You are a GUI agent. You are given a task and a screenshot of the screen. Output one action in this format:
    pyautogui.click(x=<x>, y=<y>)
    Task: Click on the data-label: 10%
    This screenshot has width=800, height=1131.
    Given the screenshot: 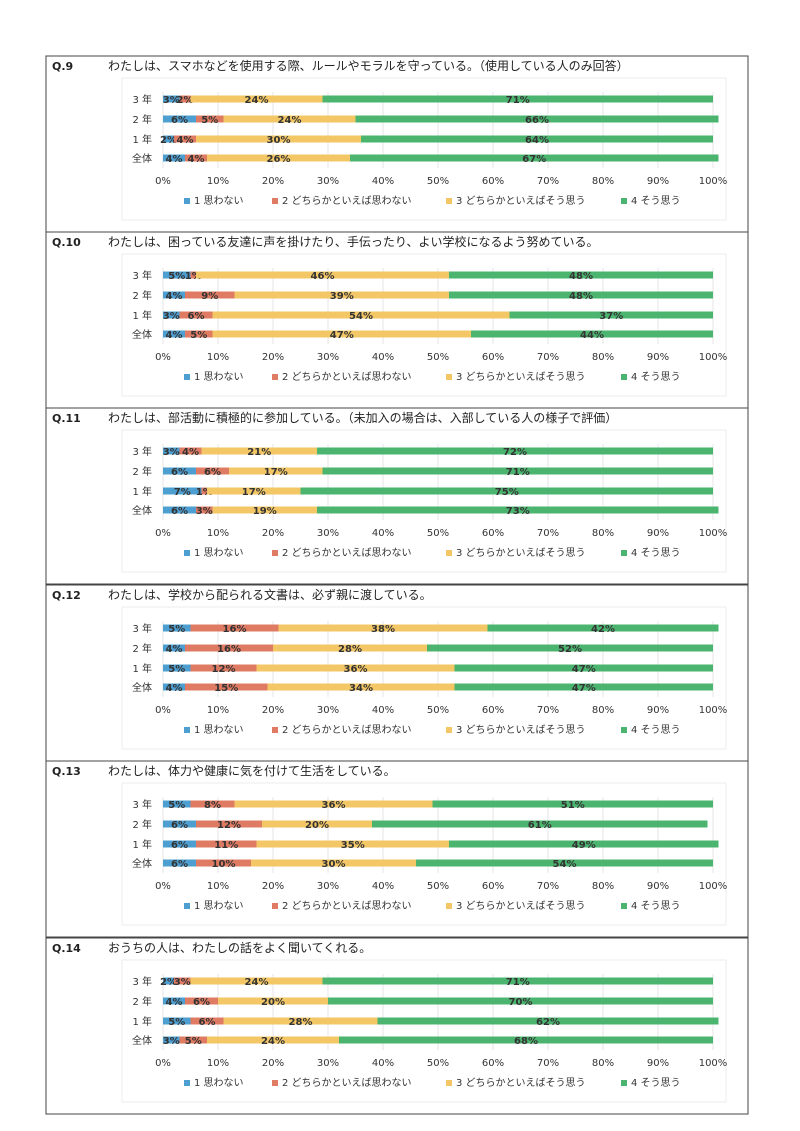 What is the action you would take?
    pyautogui.click(x=224, y=864)
    